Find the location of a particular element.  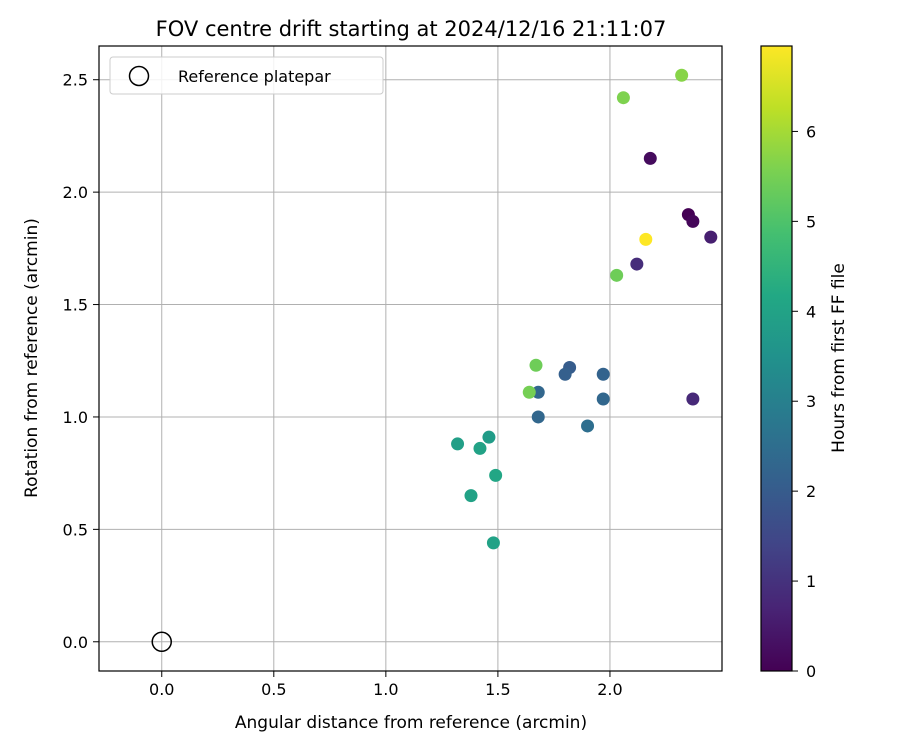

y-tick-label: 1.5 is located at coordinates (75, 305).